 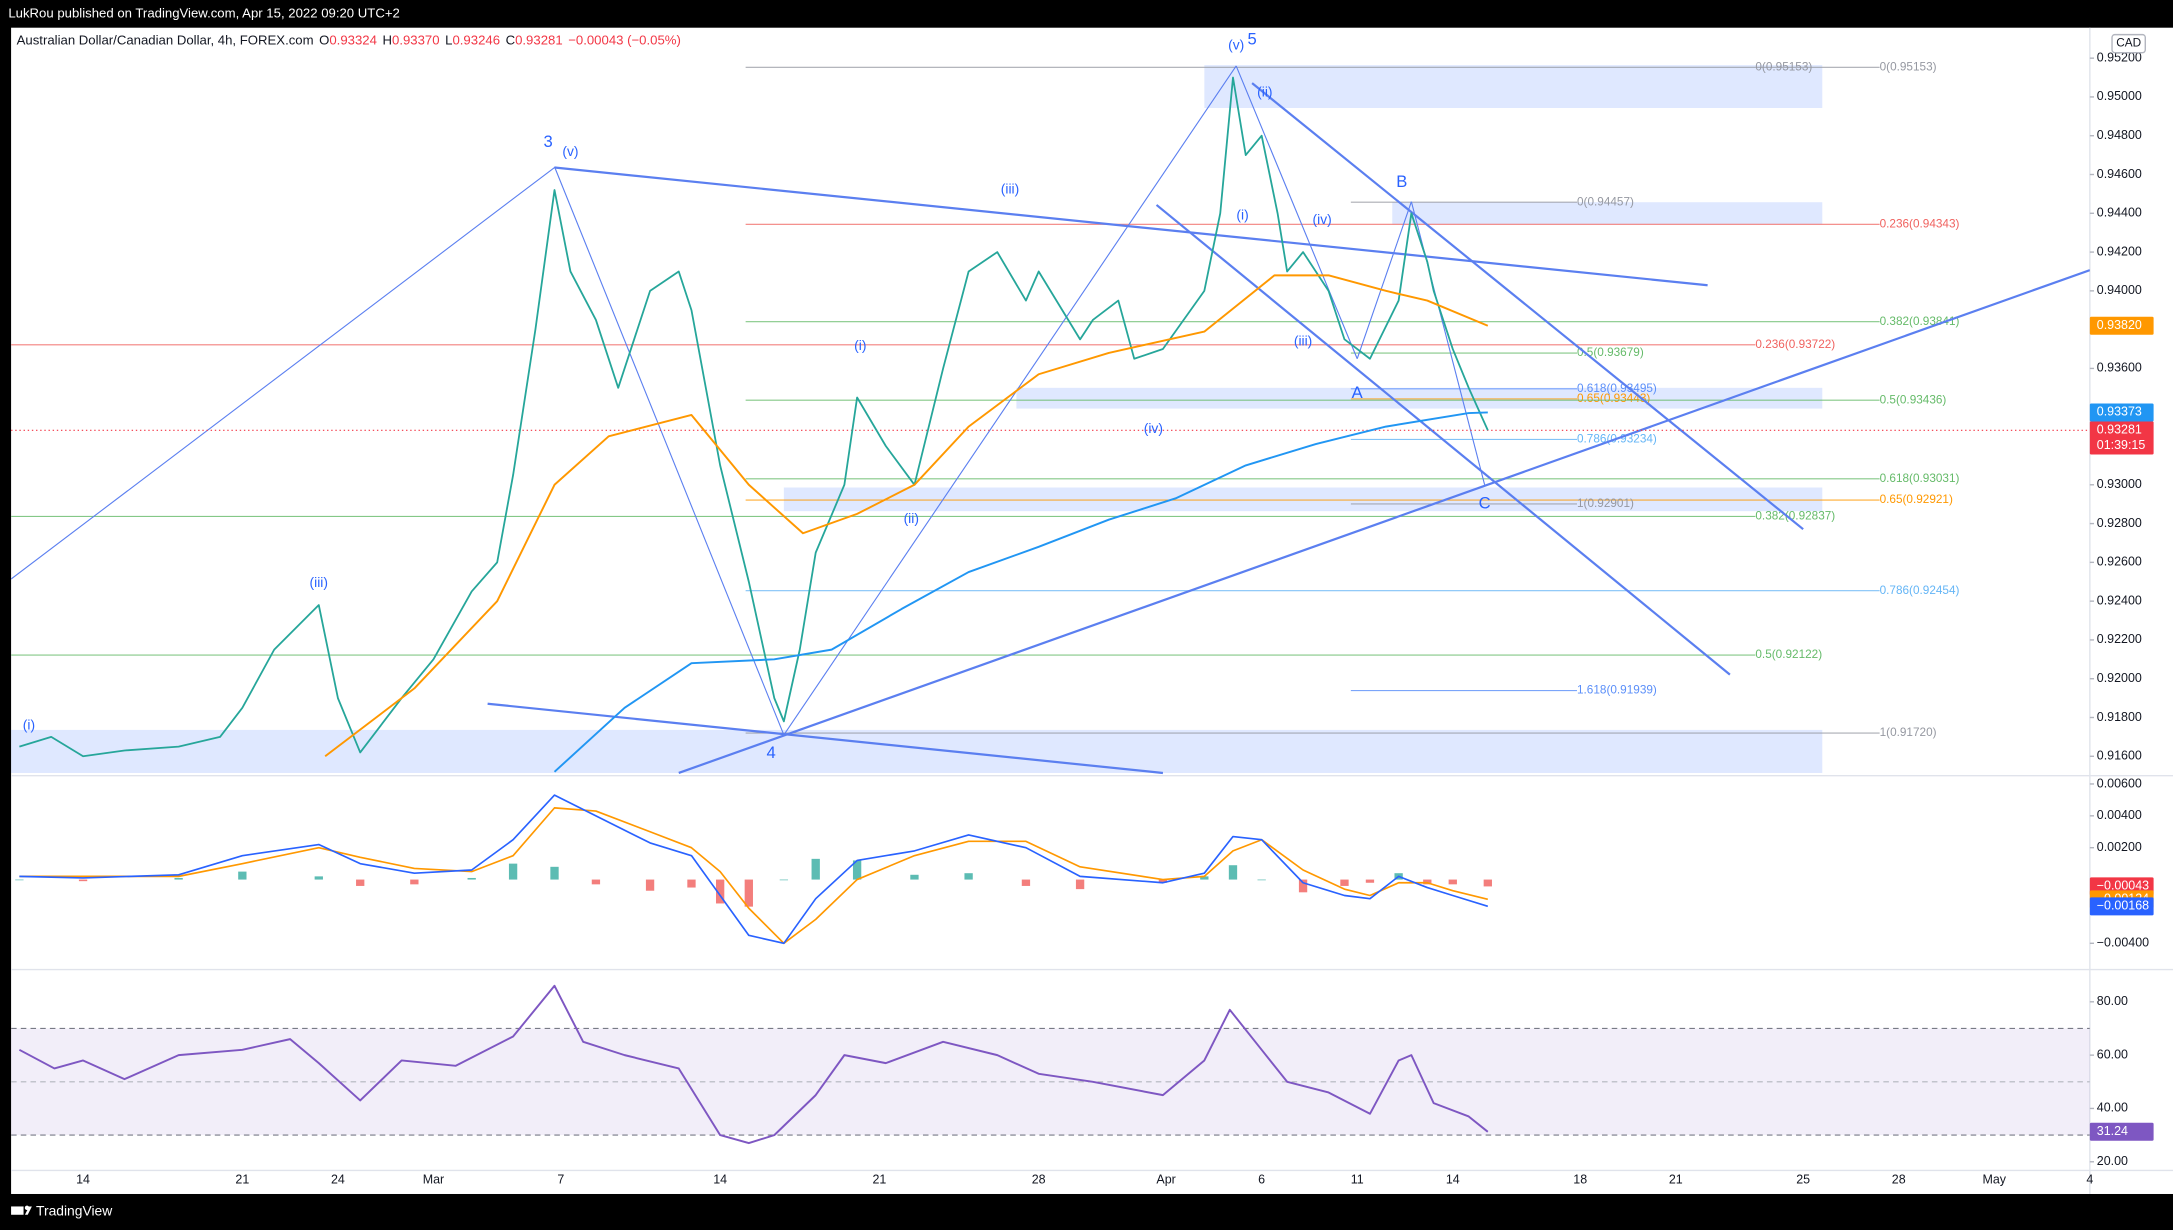 I want to click on ohlc-value: 0.93370, so click(x=416, y=40).